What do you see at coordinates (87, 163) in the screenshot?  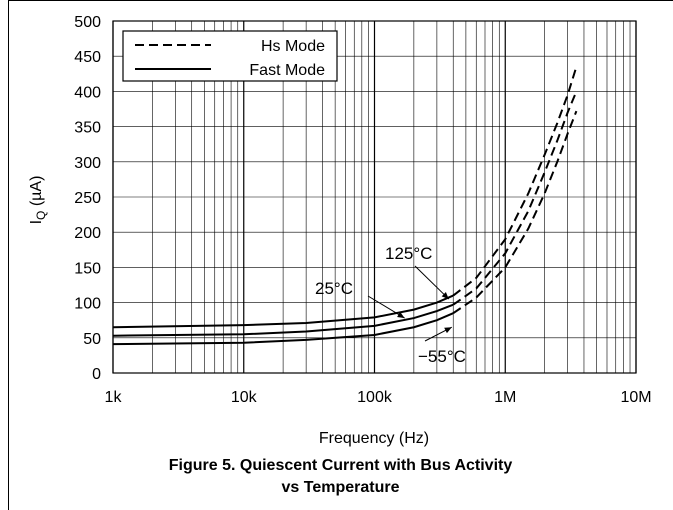 I see `y-tick-label: 300` at bounding box center [87, 163].